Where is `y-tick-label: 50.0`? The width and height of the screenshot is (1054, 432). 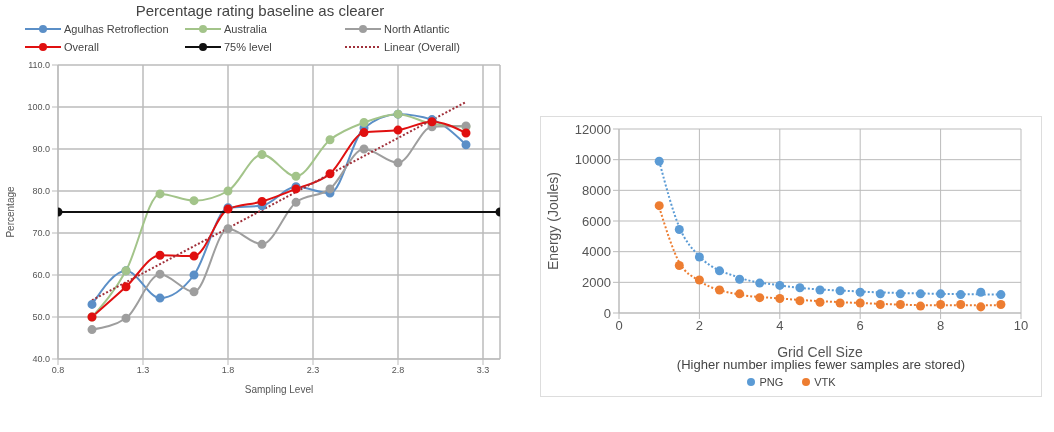 y-tick-label: 50.0 is located at coordinates (41, 317).